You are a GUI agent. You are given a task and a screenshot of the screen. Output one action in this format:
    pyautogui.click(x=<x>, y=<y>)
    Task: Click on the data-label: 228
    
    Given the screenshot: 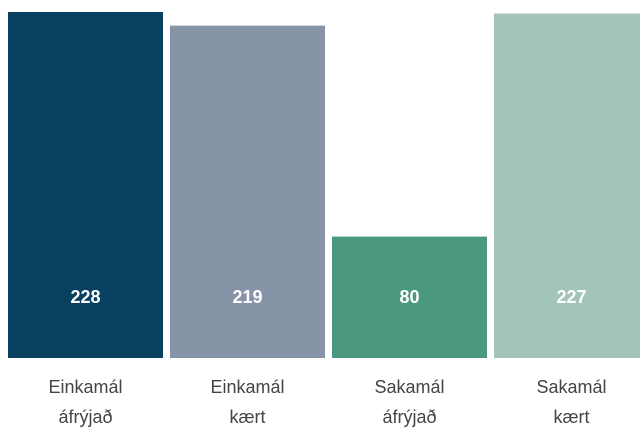 What is the action you would take?
    pyautogui.click(x=85, y=297)
    